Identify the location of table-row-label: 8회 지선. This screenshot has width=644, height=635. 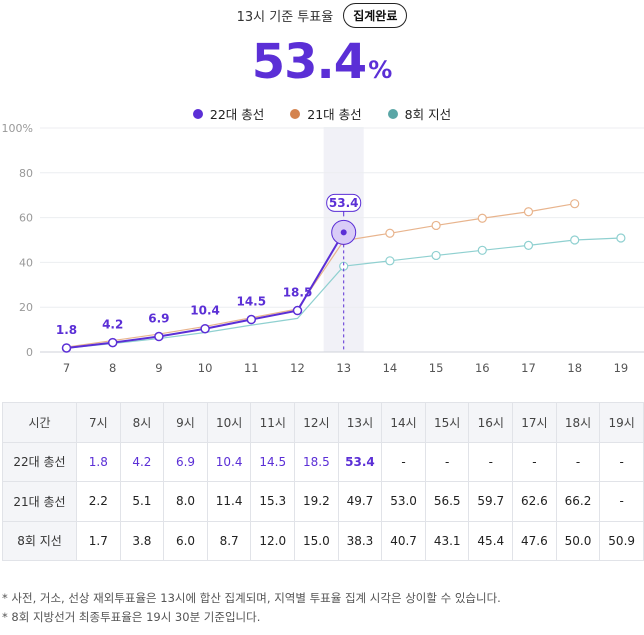
(39, 540).